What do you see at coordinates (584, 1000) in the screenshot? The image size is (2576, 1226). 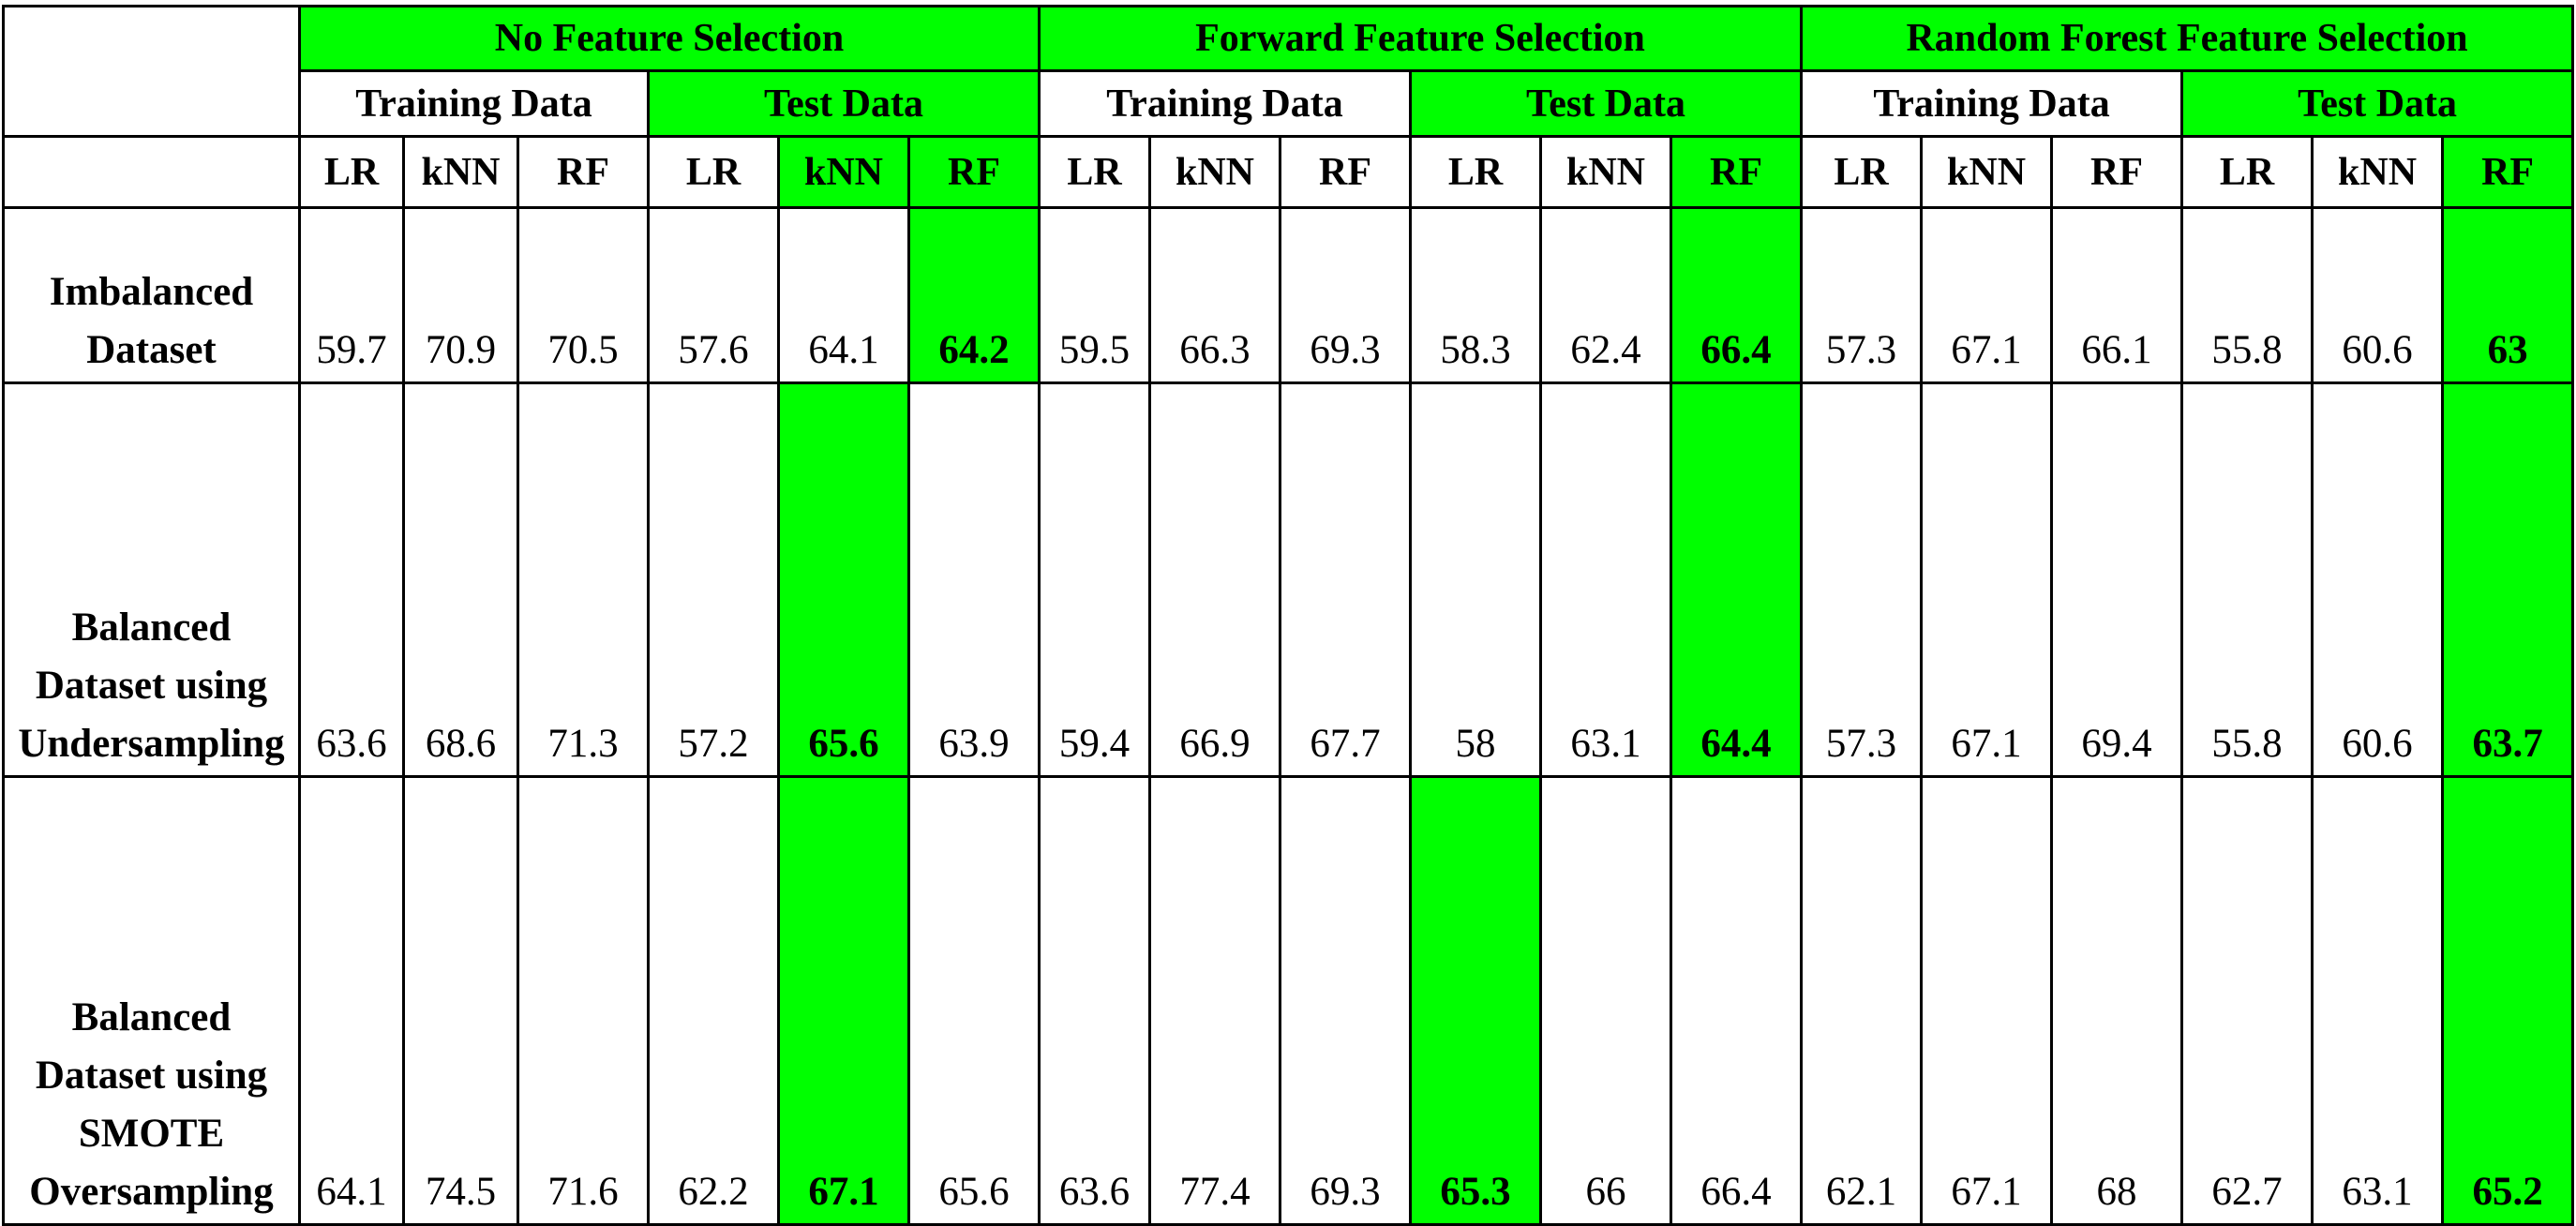 I see `table-cell: 71.6` at bounding box center [584, 1000].